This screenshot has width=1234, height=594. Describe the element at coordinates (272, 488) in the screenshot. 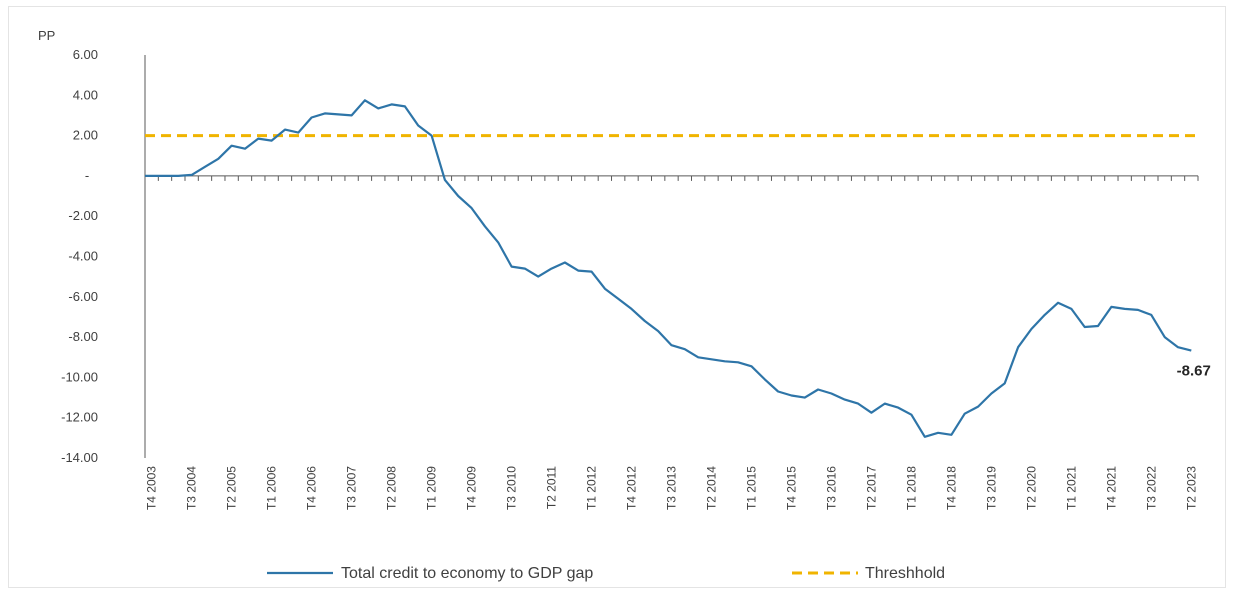

I see `x-tick-label: T1 2006` at that location.